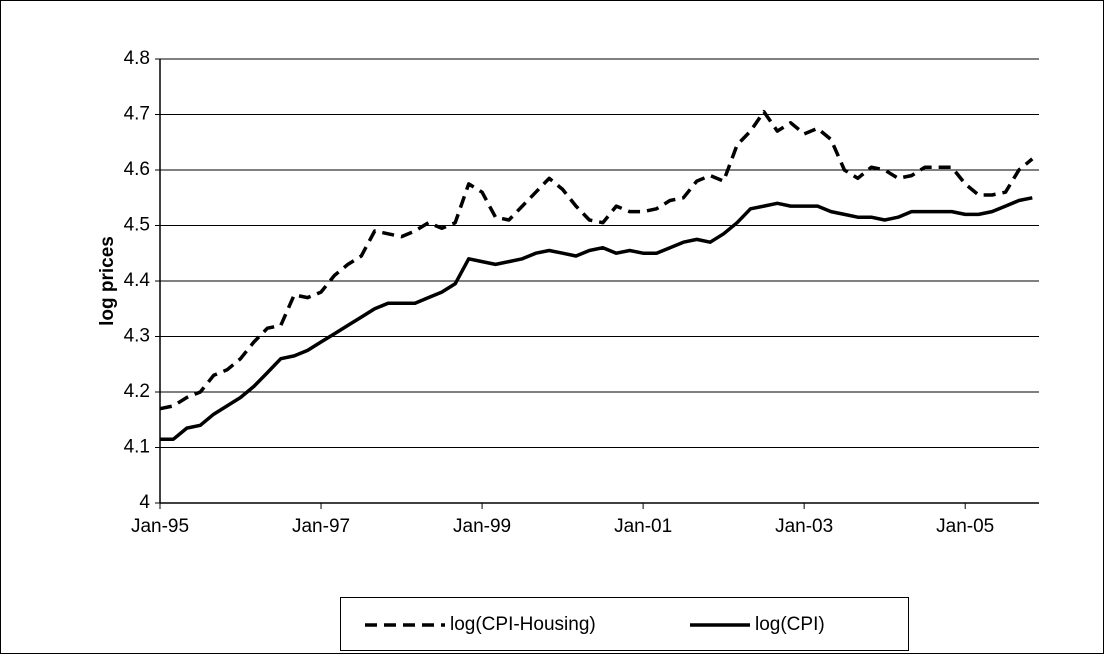  I want to click on x-tick-label: Jan-01, so click(643, 526).